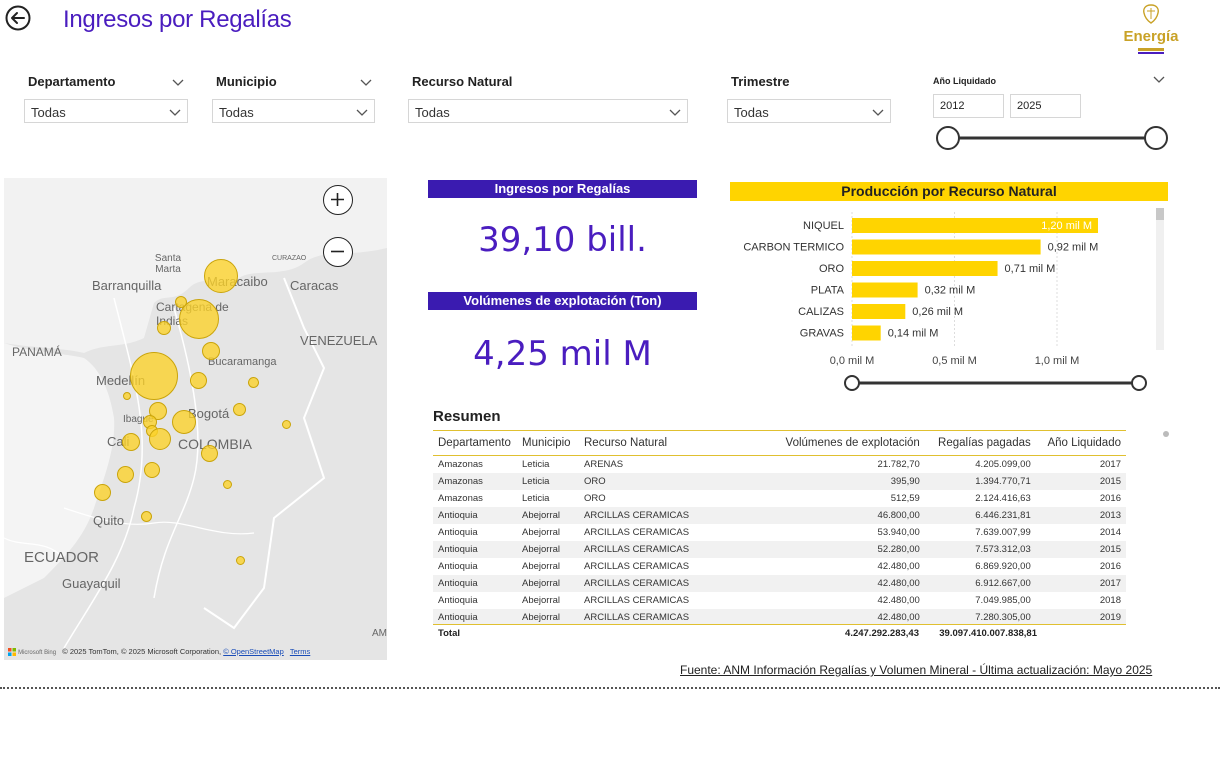 The height and width of the screenshot is (763, 1220). I want to click on table-cell: 7.639.007,99, so click(1003, 532).